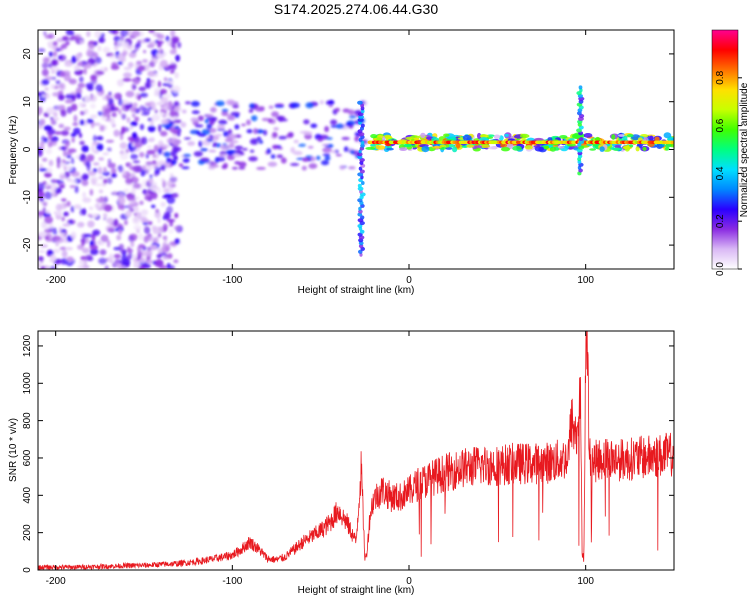 The image size is (750, 600). Describe the element at coordinates (27, 420) in the screenshot. I see `y-tick-label: 800` at that location.